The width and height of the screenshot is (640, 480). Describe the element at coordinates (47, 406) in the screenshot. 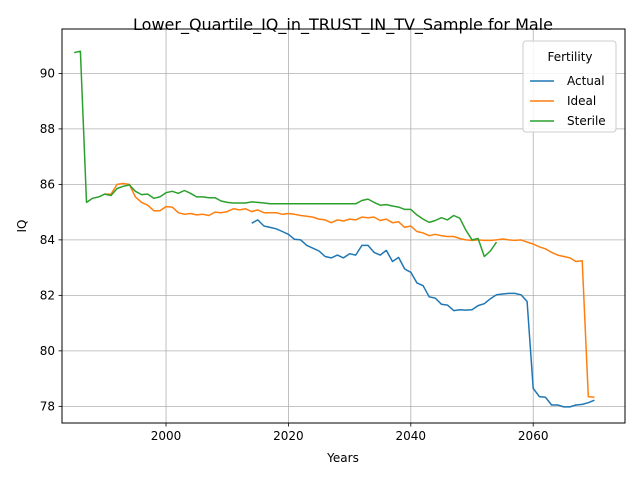

I see `y-tick-label: 78` at that location.